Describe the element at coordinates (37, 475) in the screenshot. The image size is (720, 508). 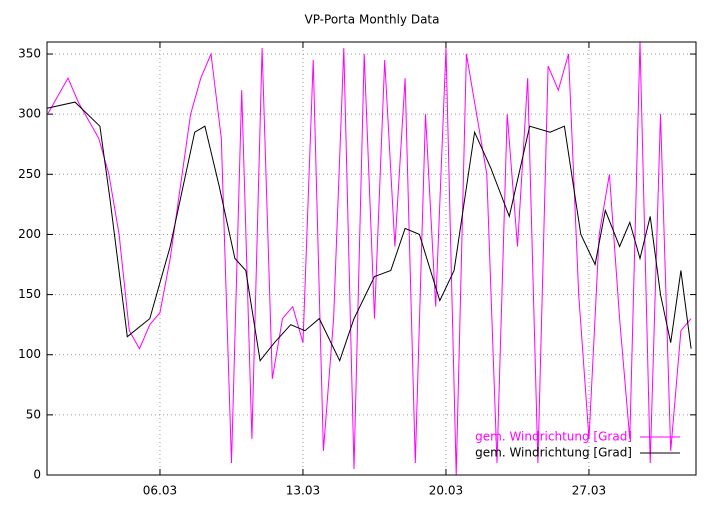
I see `y-tick-label: 0` at that location.